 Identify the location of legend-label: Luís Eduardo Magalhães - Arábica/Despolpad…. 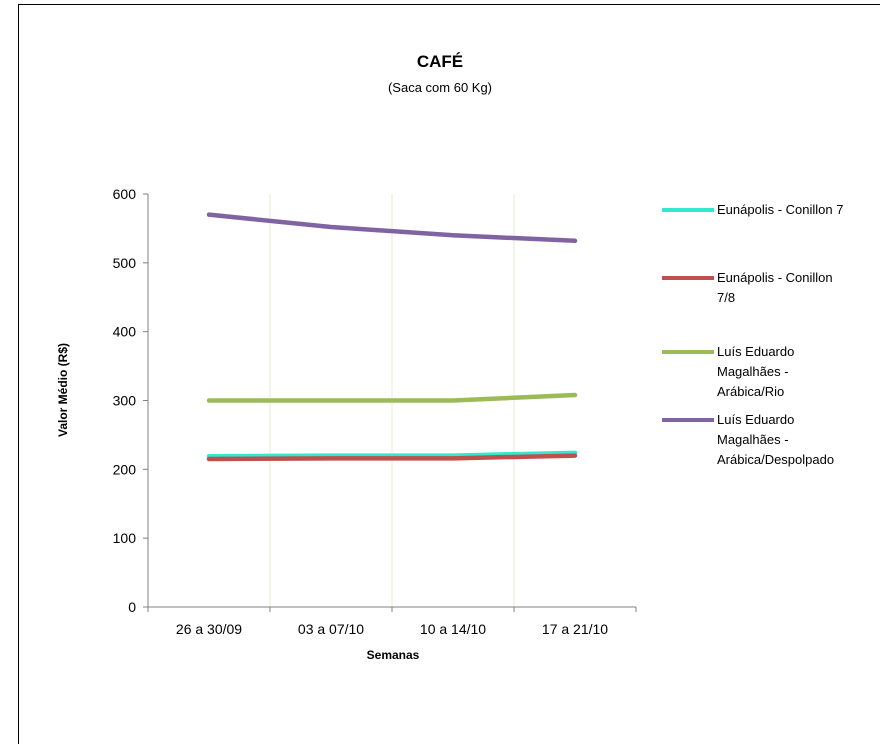
(797, 440).